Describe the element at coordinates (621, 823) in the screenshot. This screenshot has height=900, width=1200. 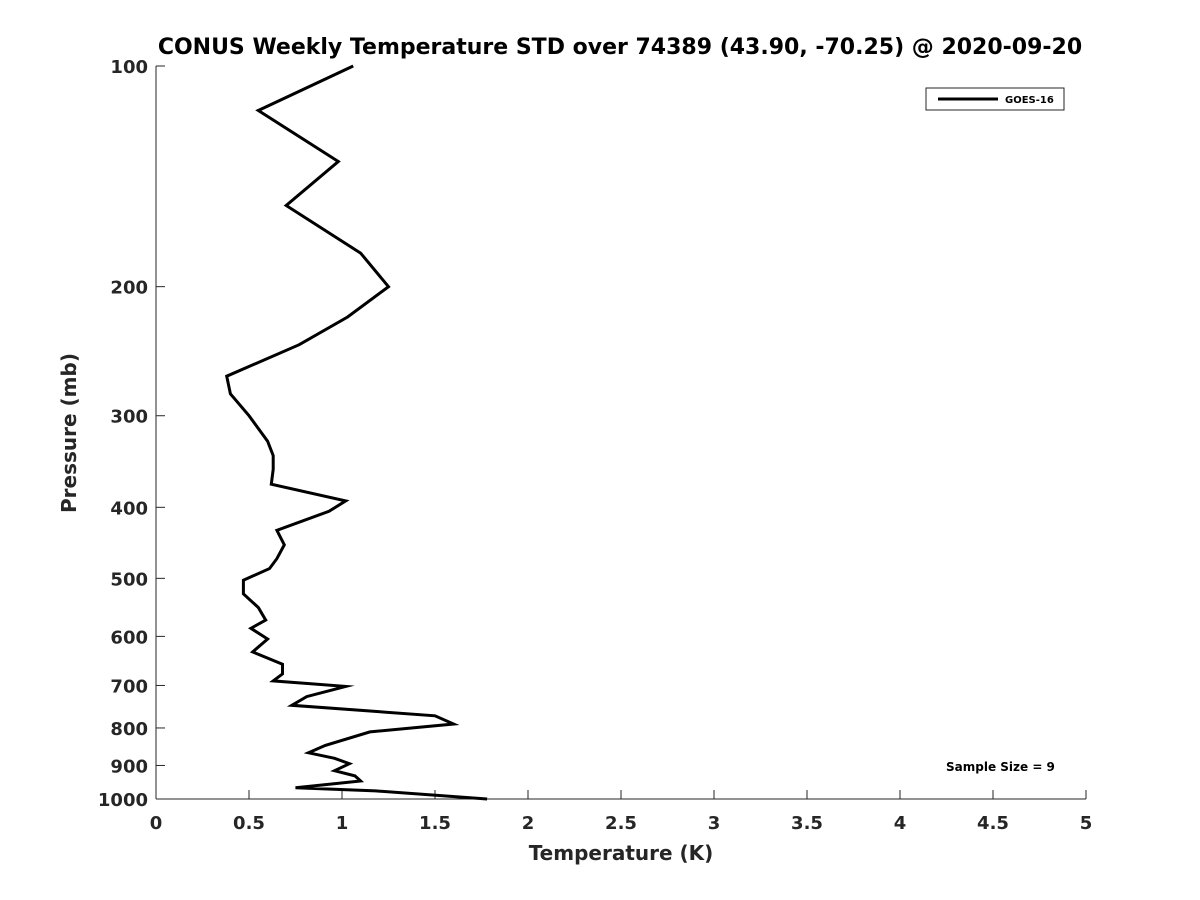
I see `x-tick-label: 2.5` at that location.